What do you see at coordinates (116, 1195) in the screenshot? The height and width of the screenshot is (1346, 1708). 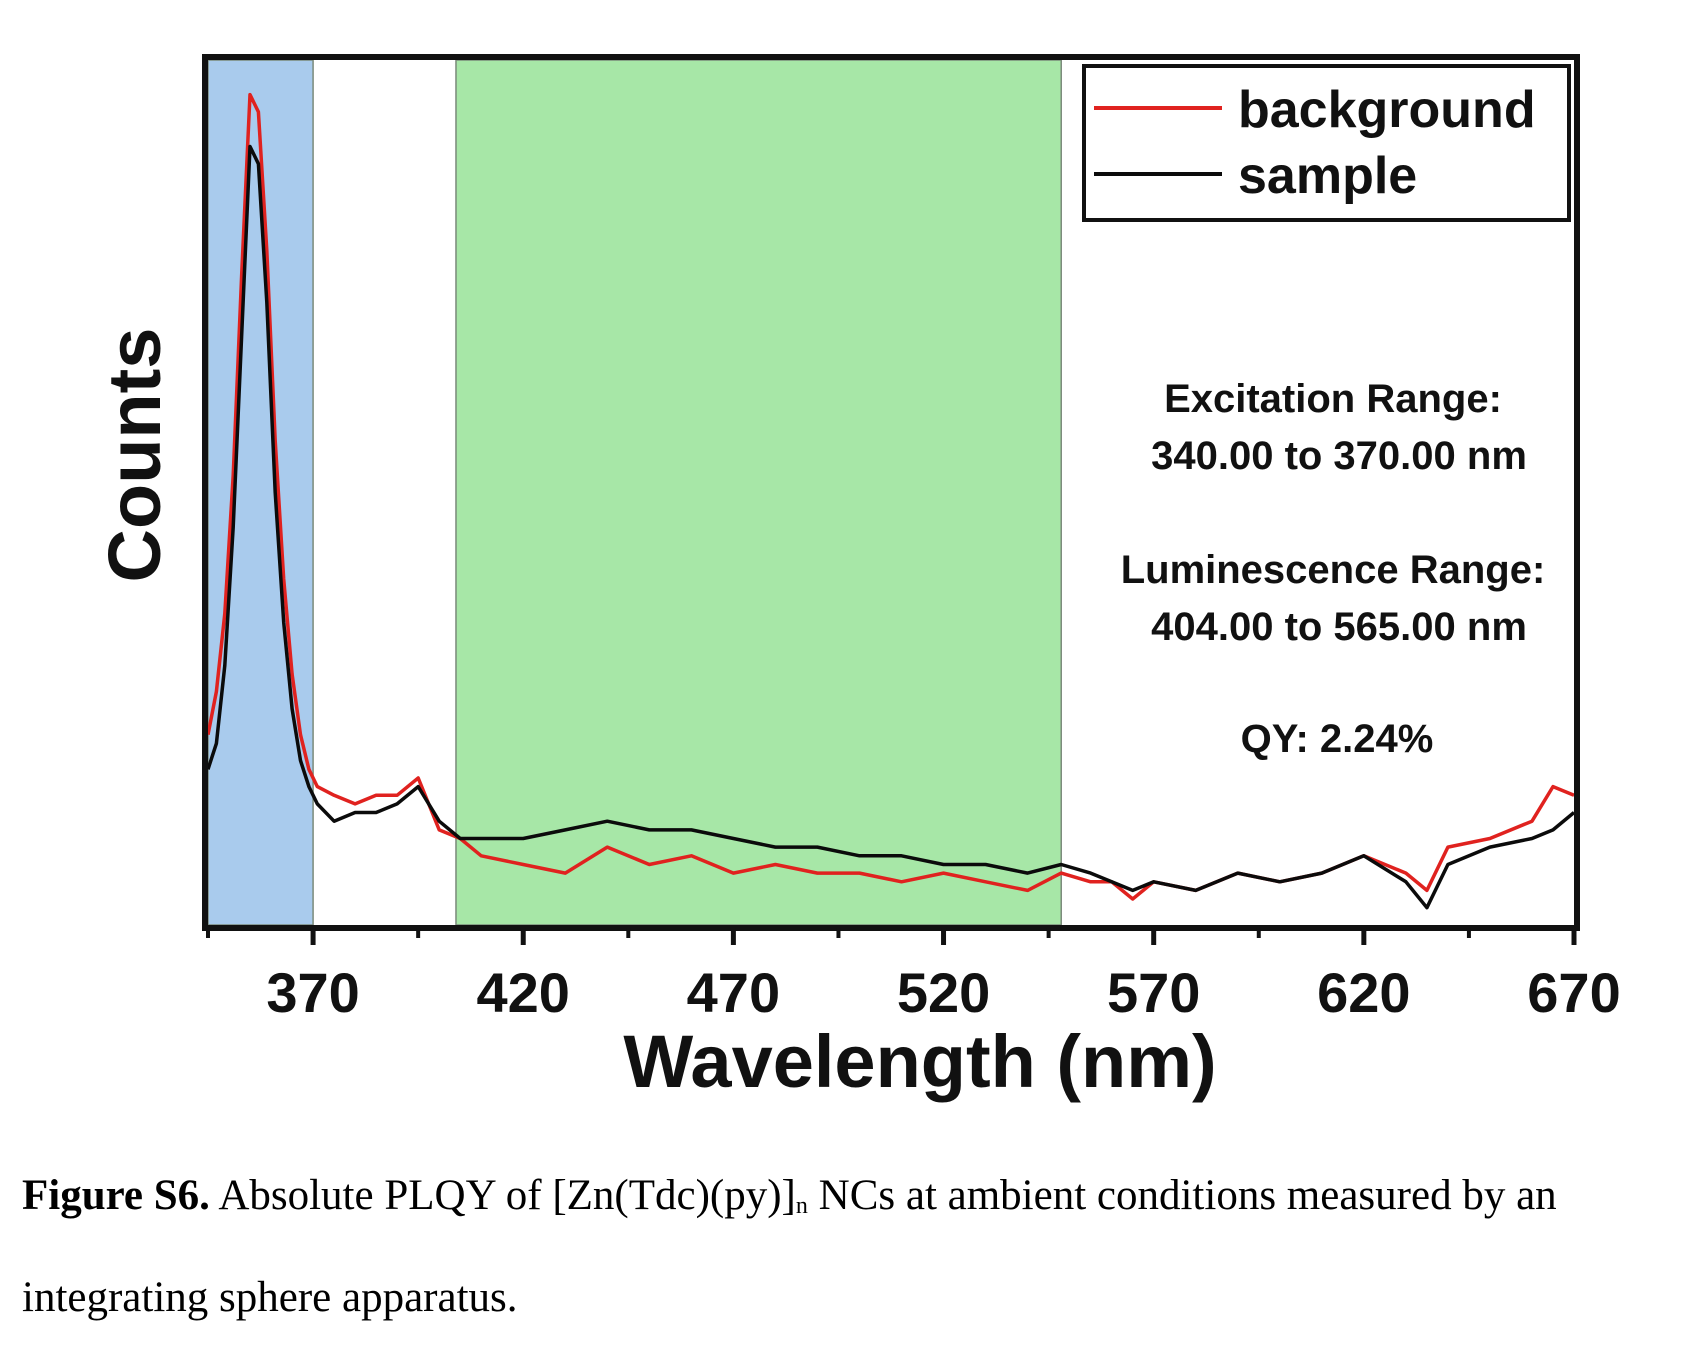 I see `caption-label: Figure S6.` at bounding box center [116, 1195].